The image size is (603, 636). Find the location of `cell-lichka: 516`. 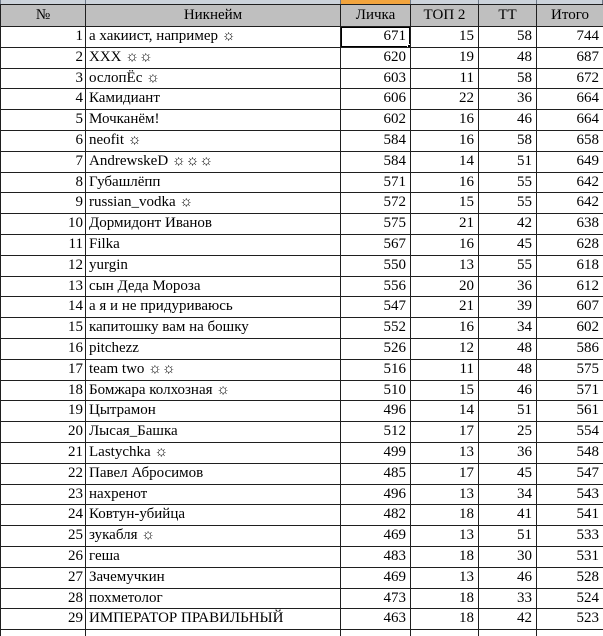

cell-lichka: 516 is located at coordinates (375, 369).